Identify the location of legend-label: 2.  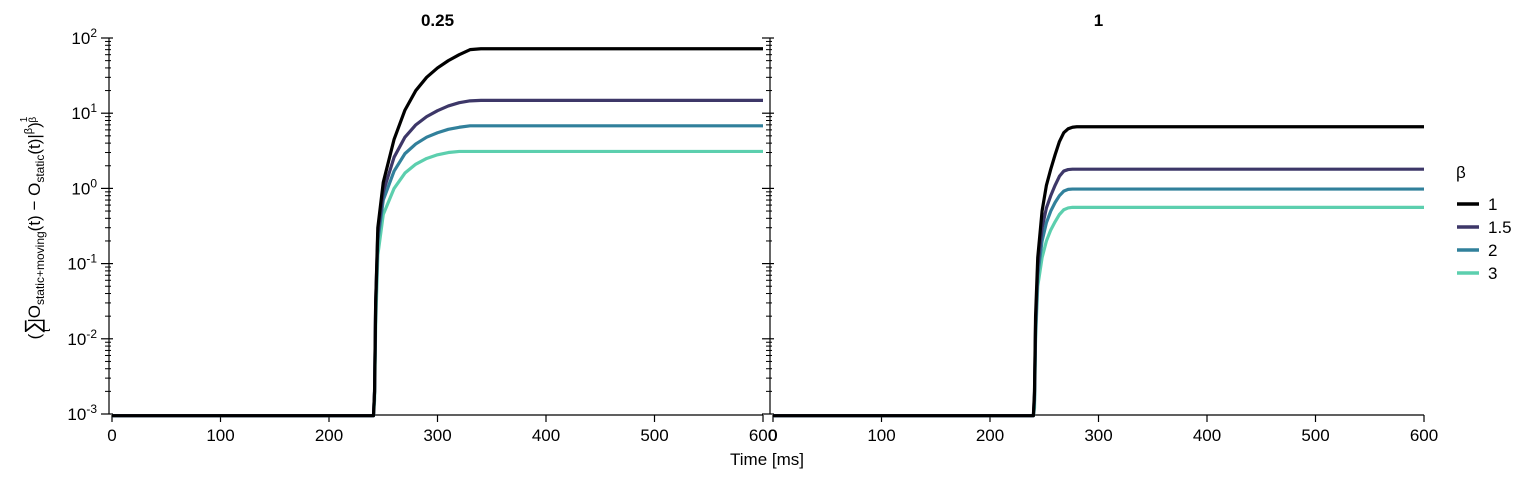
(1492, 250).